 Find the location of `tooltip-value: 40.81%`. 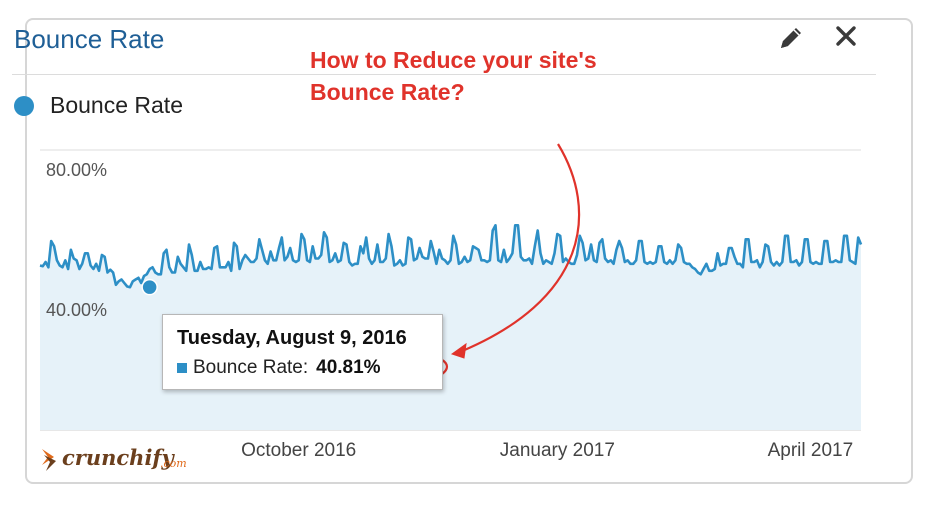

tooltip-value: 40.81% is located at coordinates (348, 367).